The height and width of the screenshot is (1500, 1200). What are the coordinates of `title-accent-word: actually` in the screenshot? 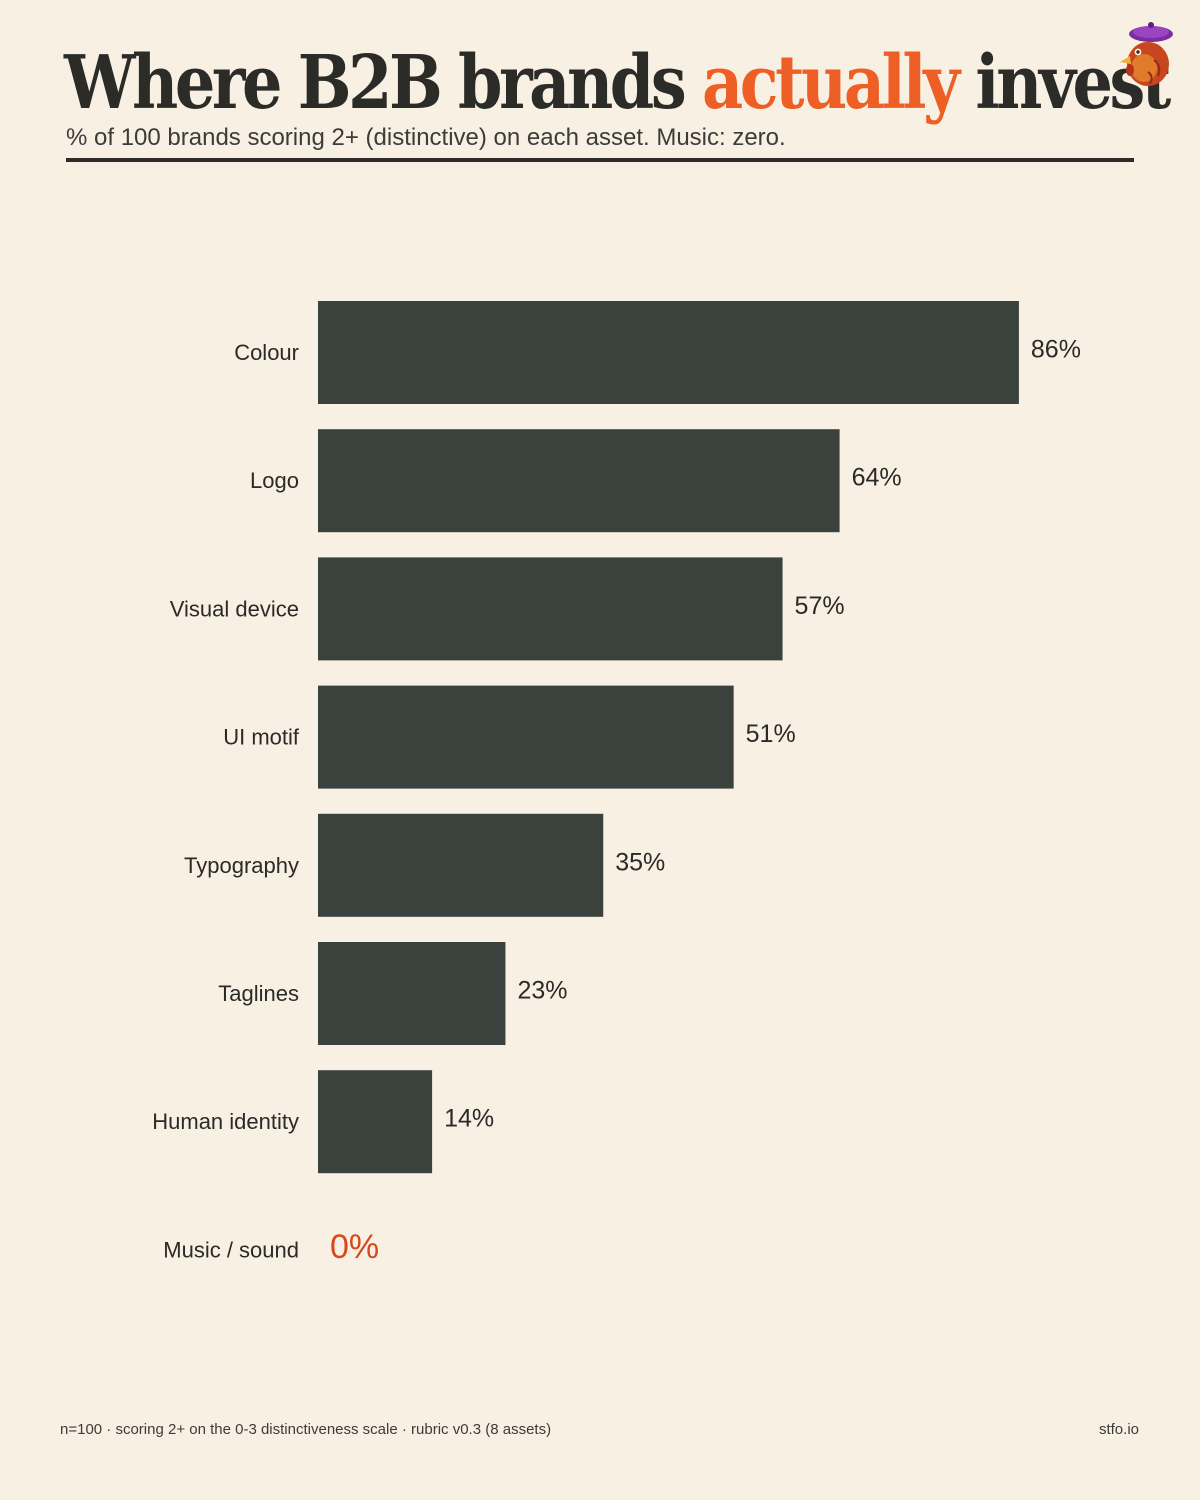 It's located at (830, 83).